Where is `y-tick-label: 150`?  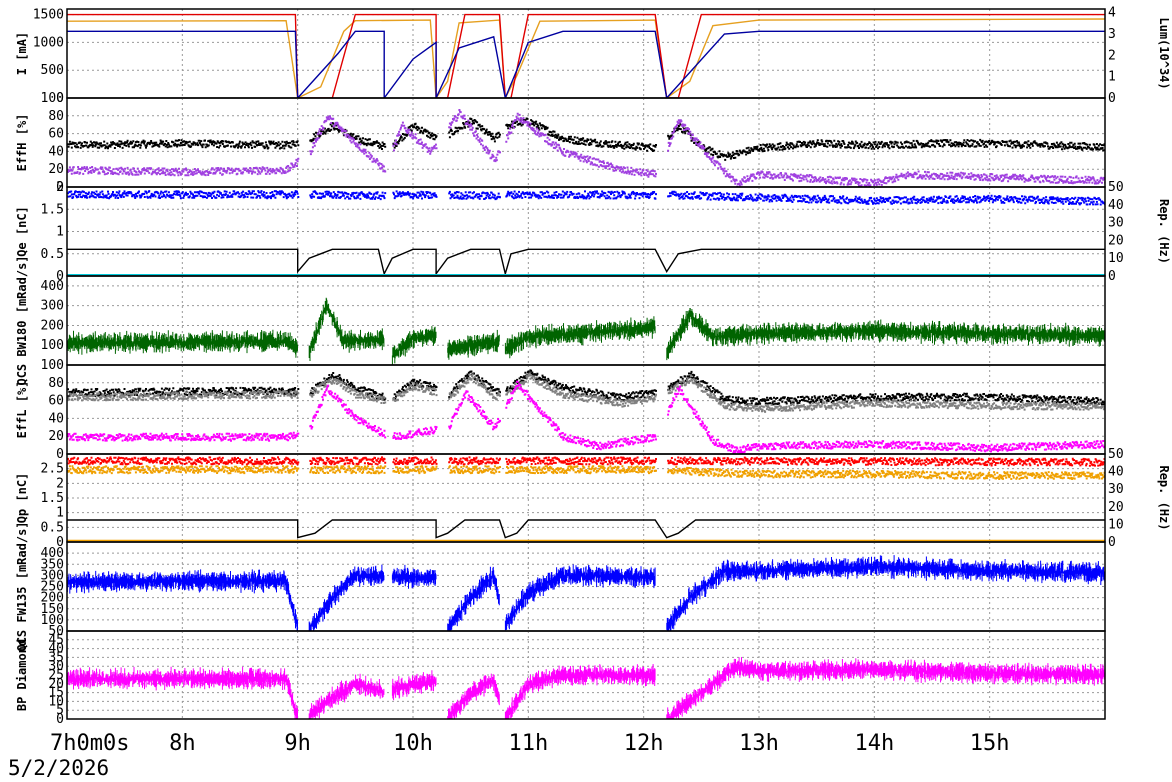 y-tick-label: 150 is located at coordinates (52, 609).